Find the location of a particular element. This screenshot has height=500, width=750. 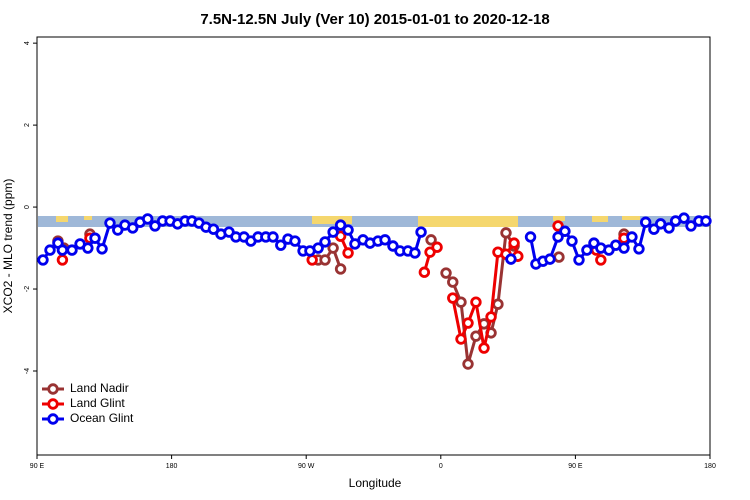

legend-label: Land Nadir is located at coordinates (99, 388).